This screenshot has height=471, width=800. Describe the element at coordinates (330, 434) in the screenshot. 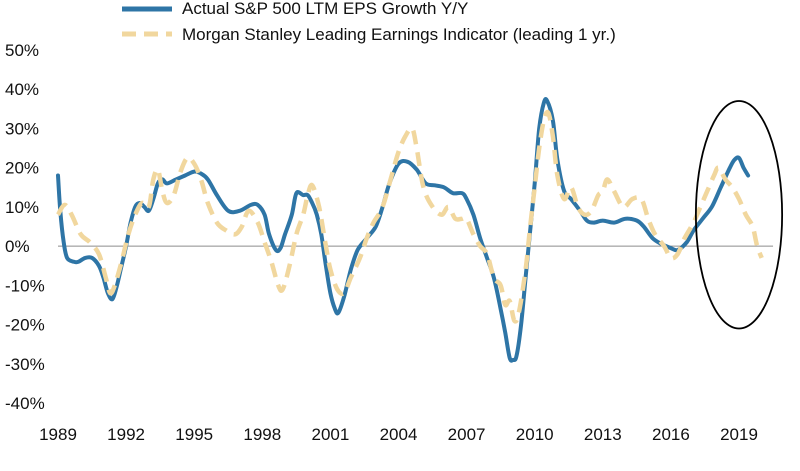

I see `x-tick-label: 2001` at that location.